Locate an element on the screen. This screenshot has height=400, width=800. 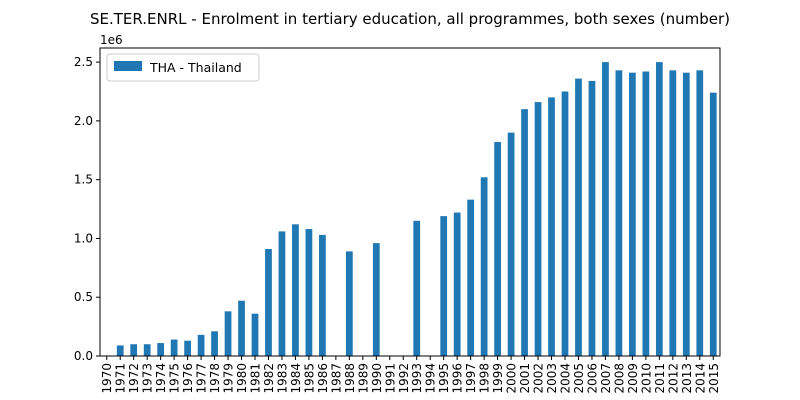
bar-1983 is located at coordinates (282, 293).